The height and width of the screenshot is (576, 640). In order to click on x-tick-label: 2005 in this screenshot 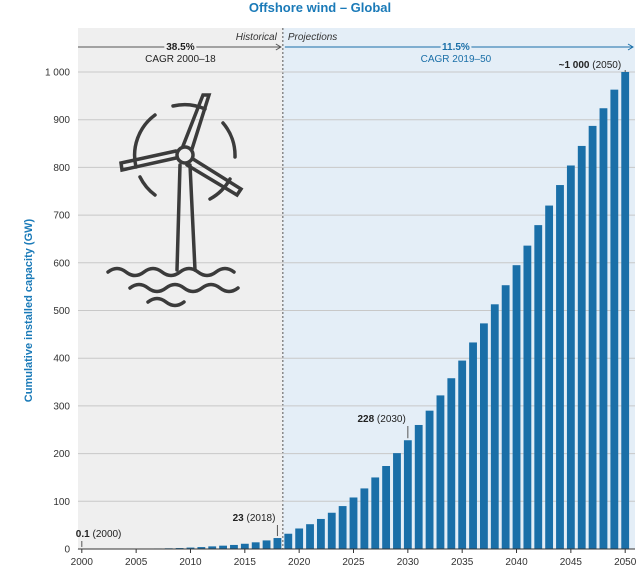, I will do `click(136, 562)`.